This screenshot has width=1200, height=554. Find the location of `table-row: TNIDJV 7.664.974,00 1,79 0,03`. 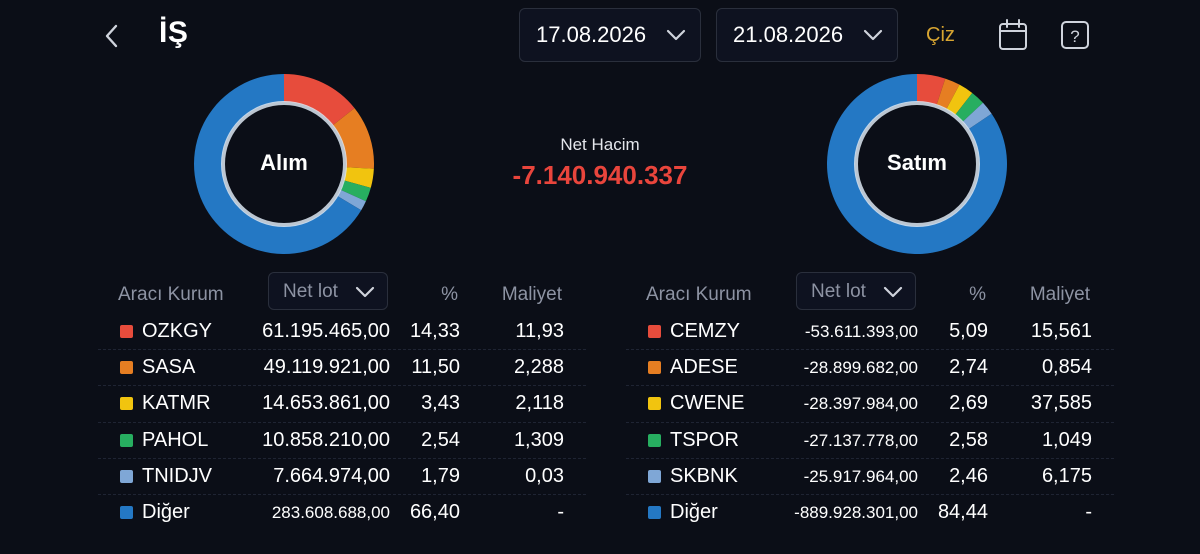

table-row: TNIDJV 7.664.974,00 1,79 0,03 is located at coordinates (342, 477).